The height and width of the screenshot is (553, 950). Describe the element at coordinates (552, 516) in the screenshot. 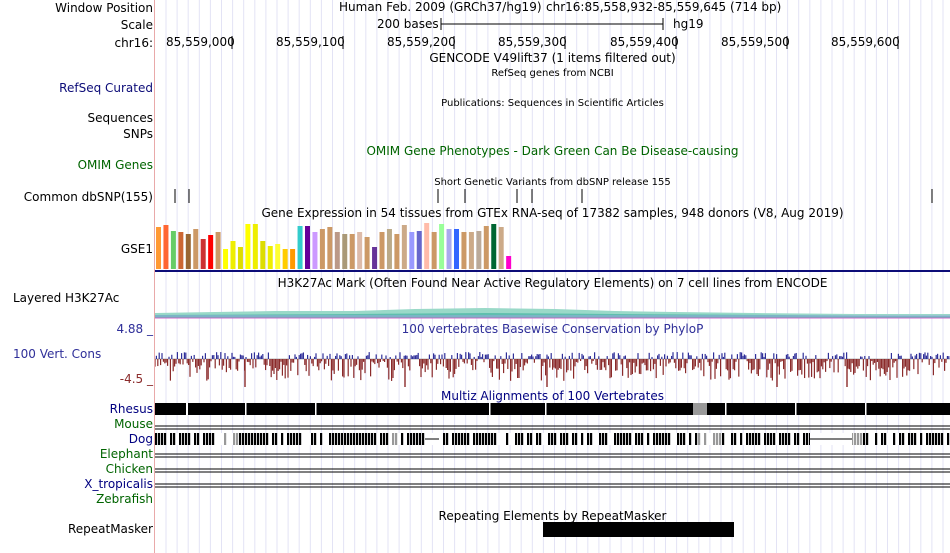

I see `repeatmasker-track-title: Repeating Elements by RepeatMasker` at that location.